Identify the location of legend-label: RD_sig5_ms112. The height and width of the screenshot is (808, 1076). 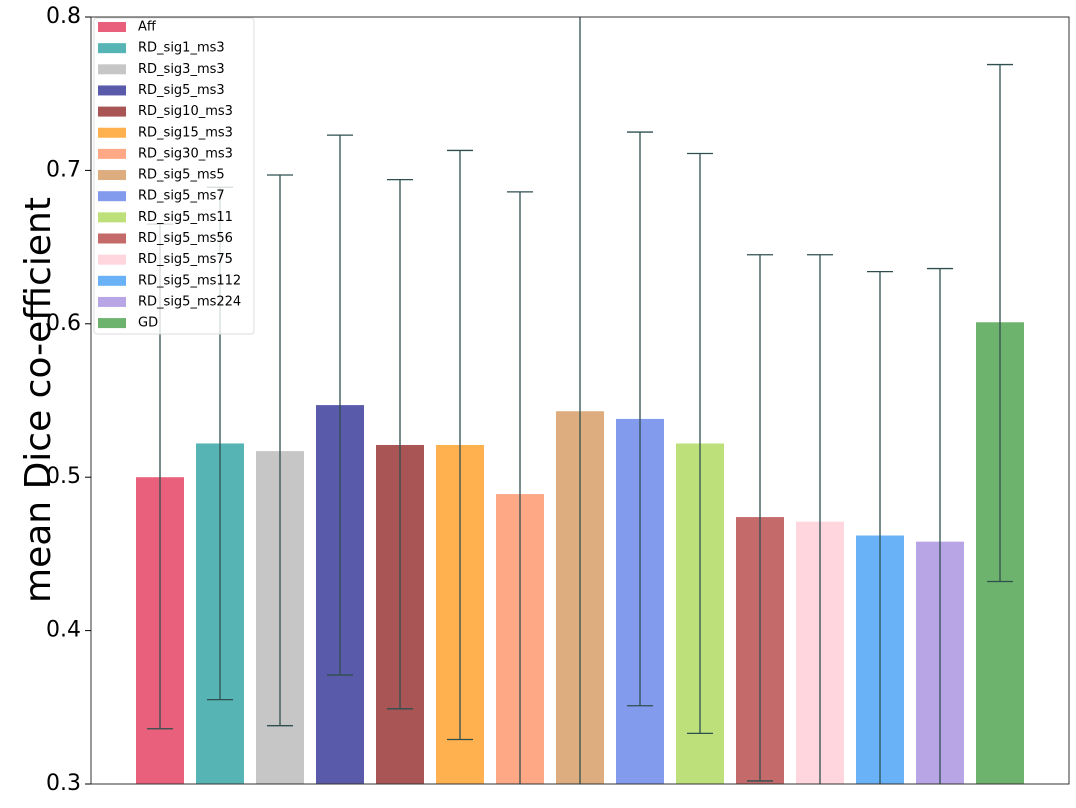
(189, 280).